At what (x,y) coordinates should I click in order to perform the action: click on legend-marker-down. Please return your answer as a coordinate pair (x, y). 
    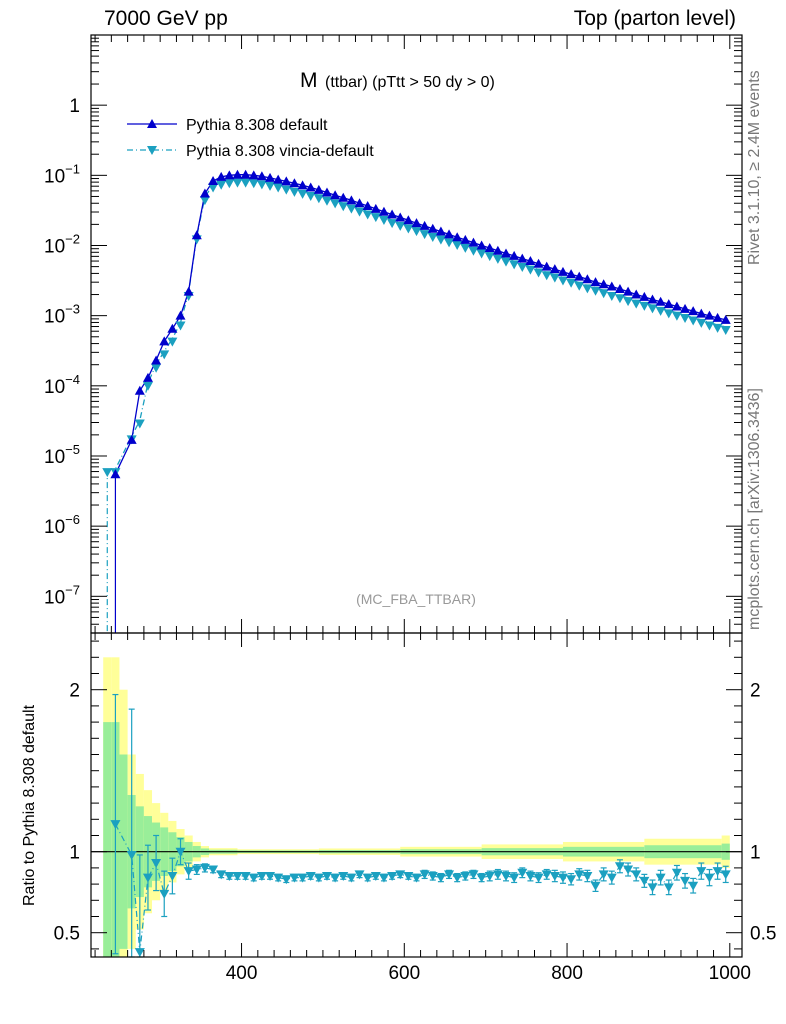
    Looking at the image, I should click on (152, 150).